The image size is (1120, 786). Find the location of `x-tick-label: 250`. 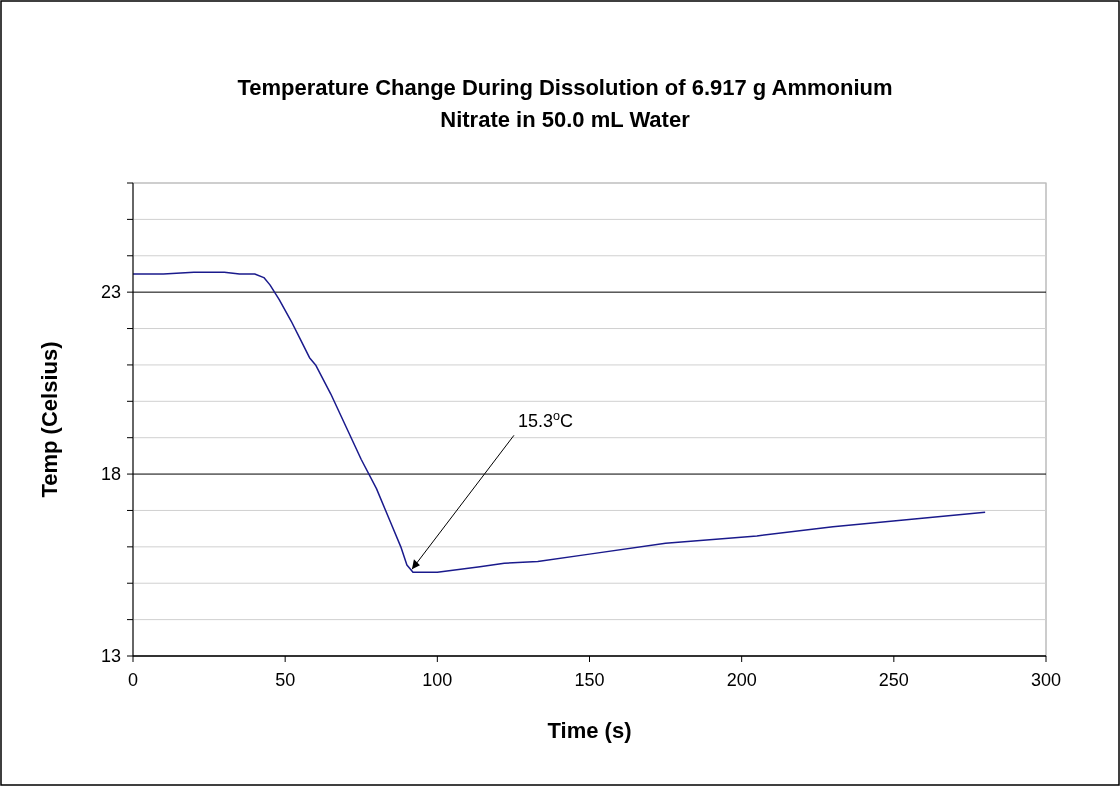

x-tick-label: 250 is located at coordinates (893, 680).